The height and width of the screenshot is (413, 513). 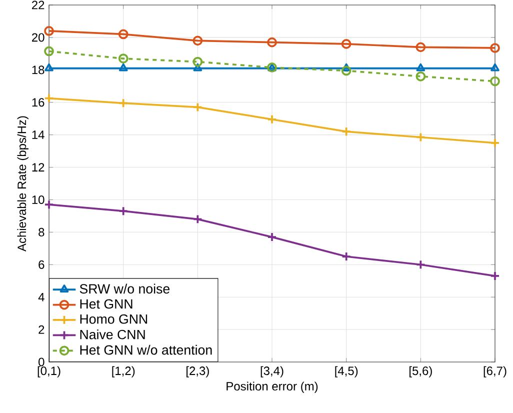 What do you see at coordinates (125, 289) in the screenshot?
I see `legend-label: SRW w/o noise` at bounding box center [125, 289].